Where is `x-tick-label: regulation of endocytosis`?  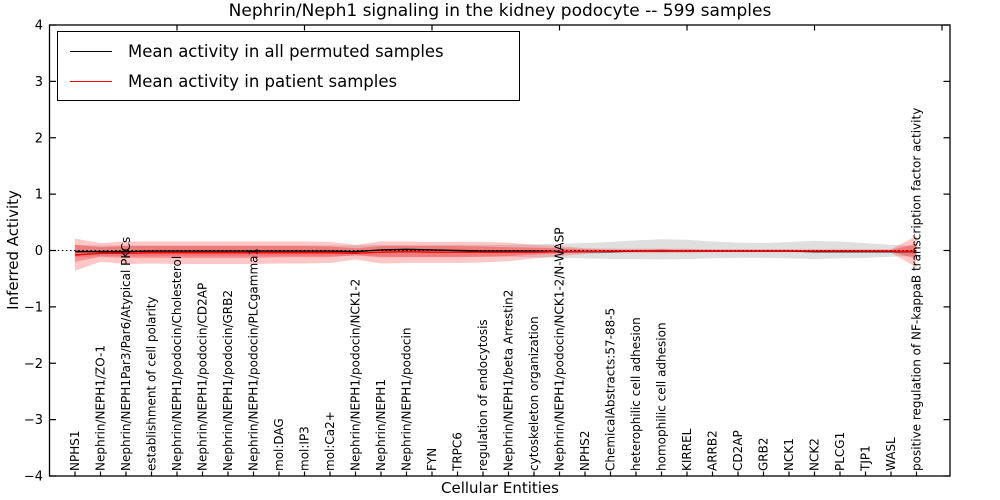 x-tick-label: regulation of endocytosis is located at coordinates (483, 395).